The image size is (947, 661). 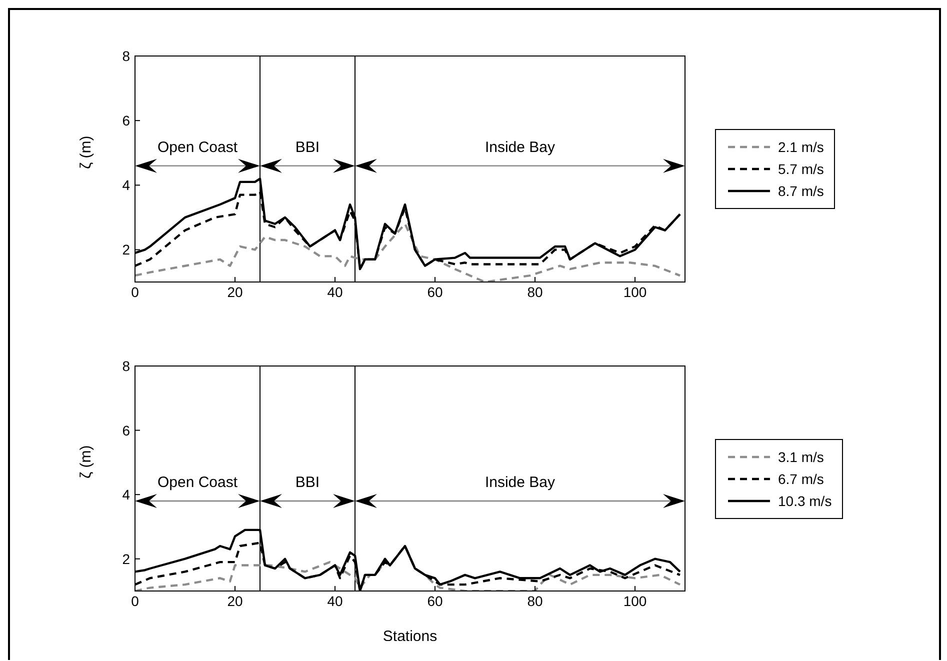 What do you see at coordinates (805, 500) in the screenshot?
I see `legend-label: 10.3 m/s` at bounding box center [805, 500].